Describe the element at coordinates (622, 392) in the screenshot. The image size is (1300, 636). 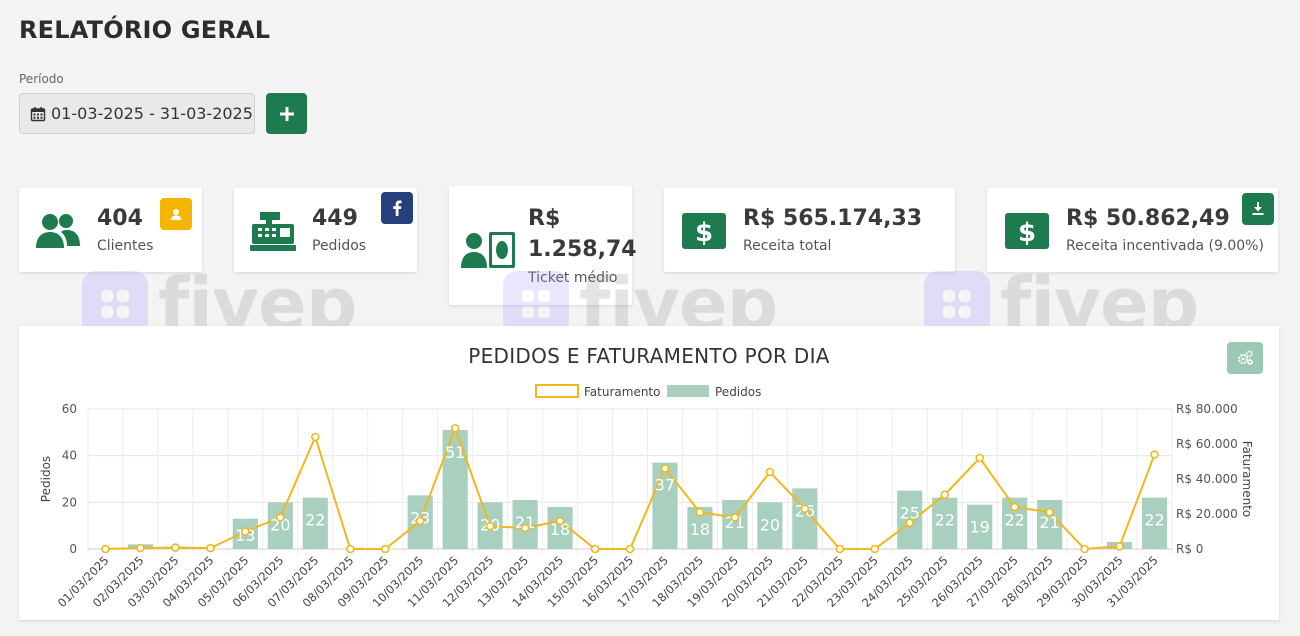
I see `legend-label-faturamento: Faturamento` at that location.